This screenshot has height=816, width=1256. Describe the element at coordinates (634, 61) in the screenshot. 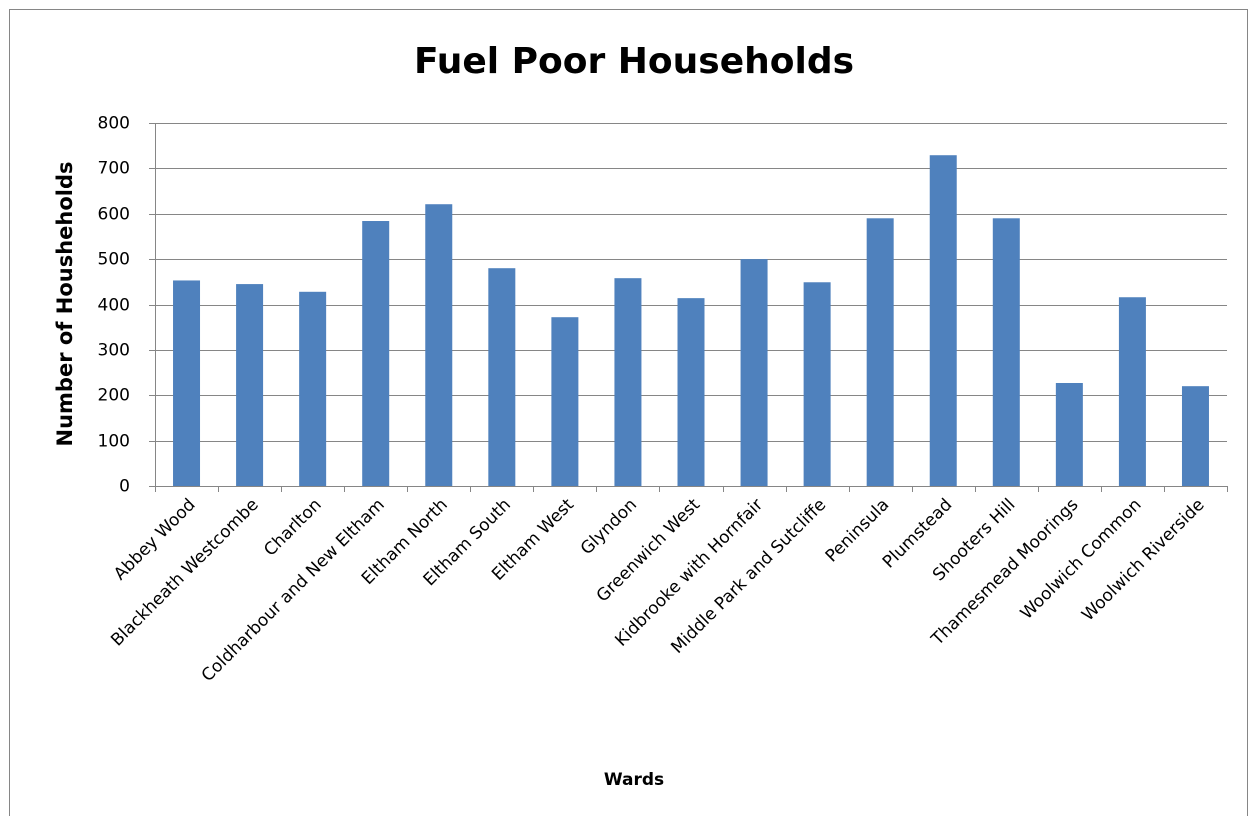

I see `chart-title: Fuel Poor Households` at that location.